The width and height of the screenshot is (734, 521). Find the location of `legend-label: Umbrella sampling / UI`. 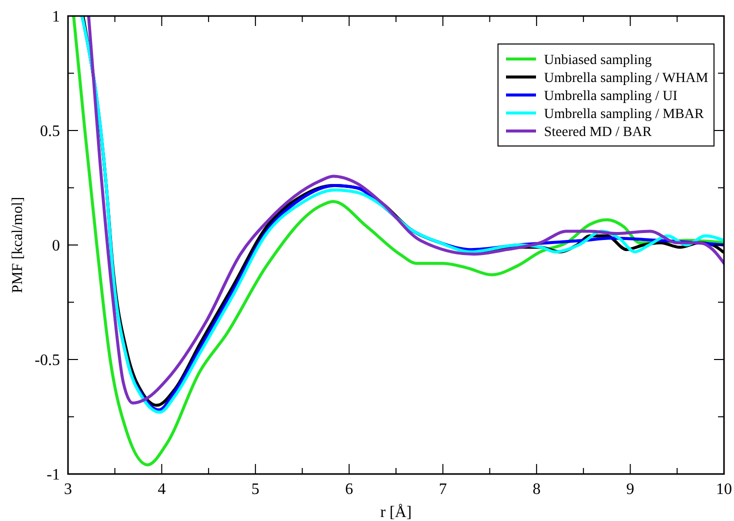

legend-label: Umbrella sampling / UI is located at coordinates (611, 96).